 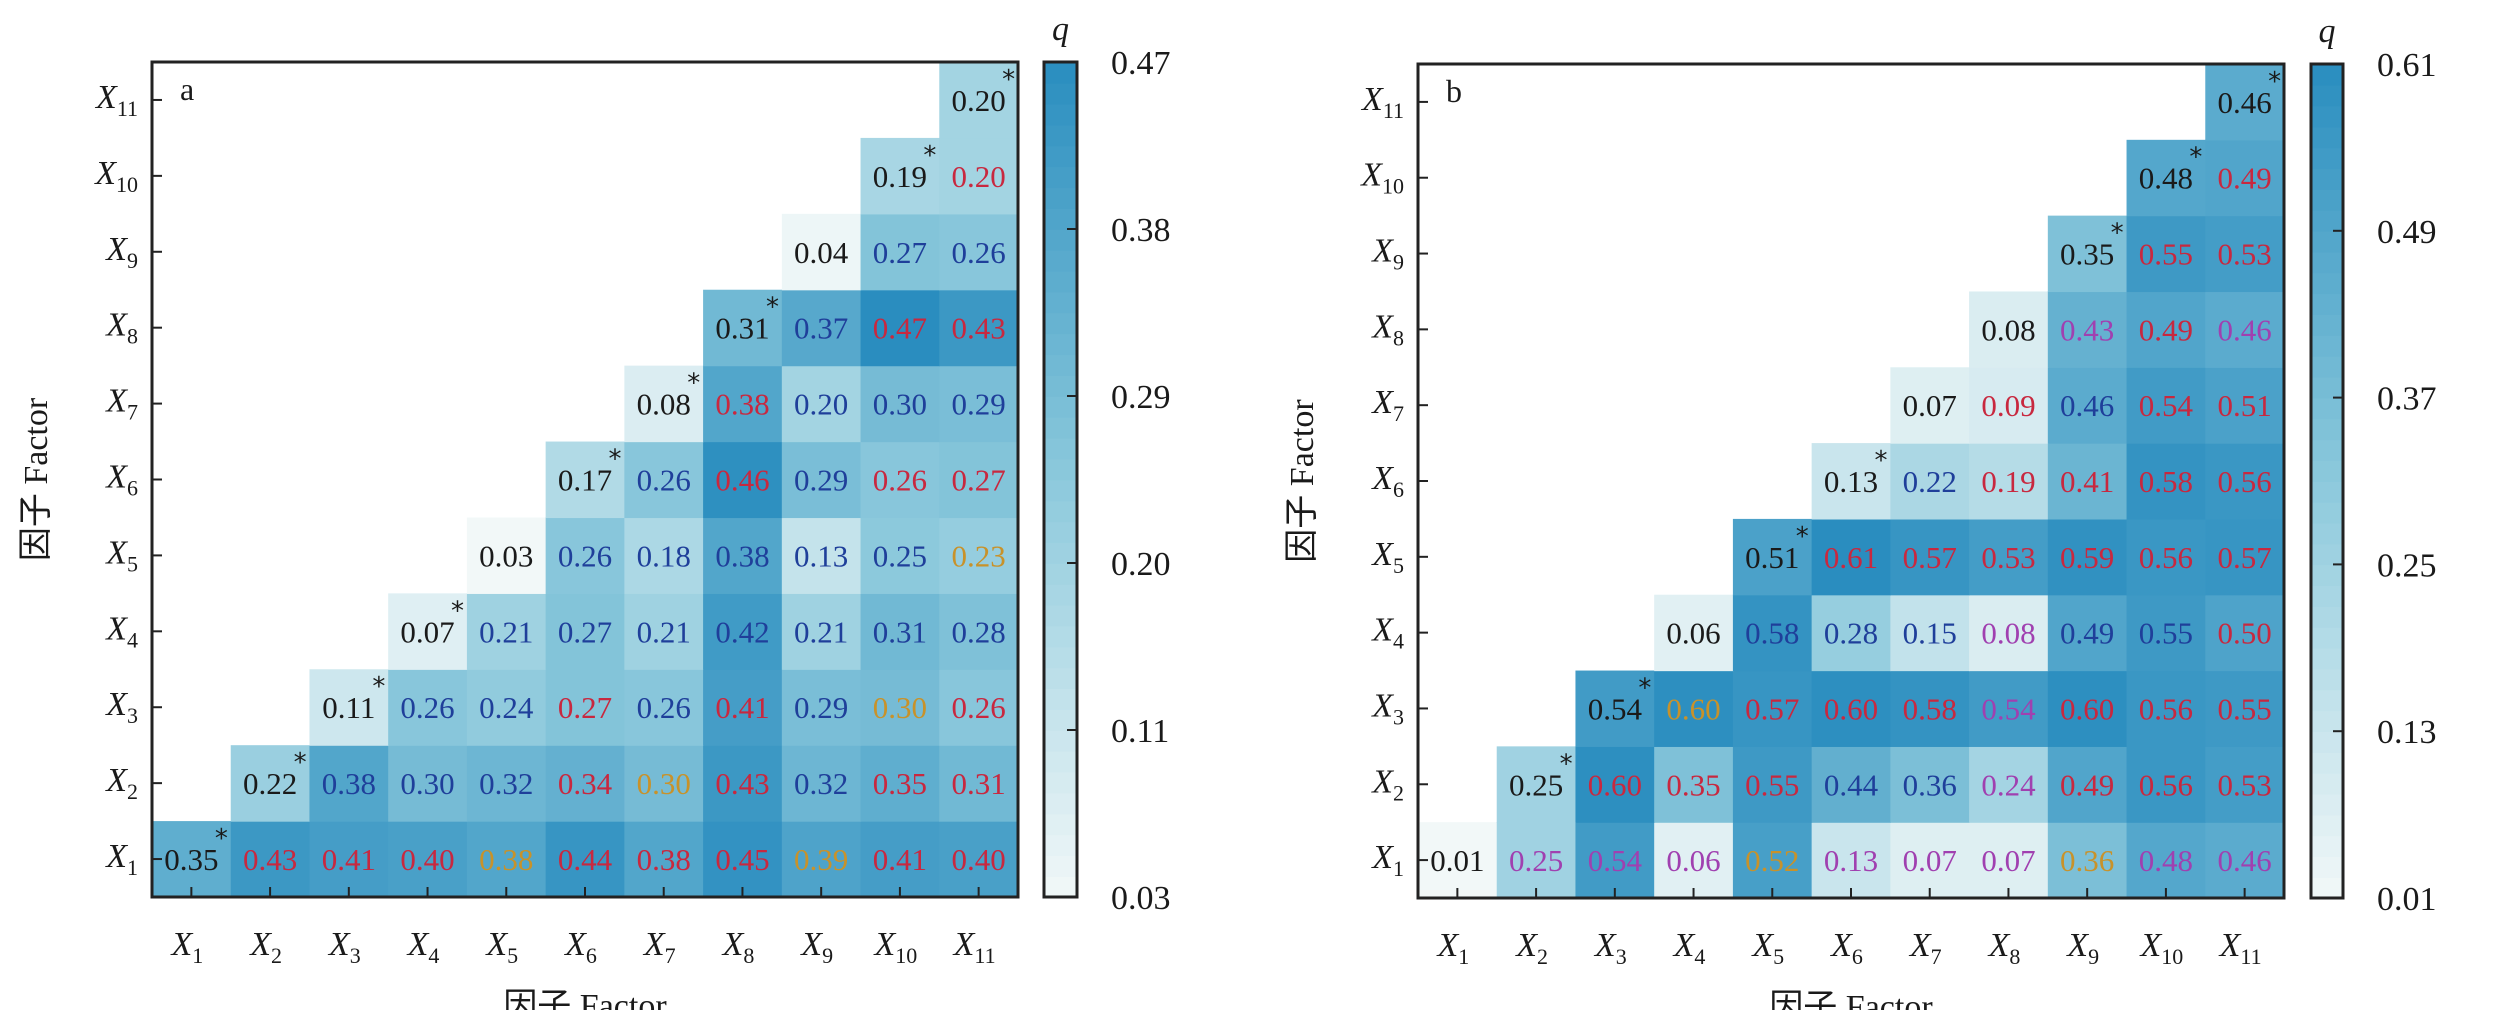 I want to click on x-tick-label: X9, so click(x=2082, y=948).